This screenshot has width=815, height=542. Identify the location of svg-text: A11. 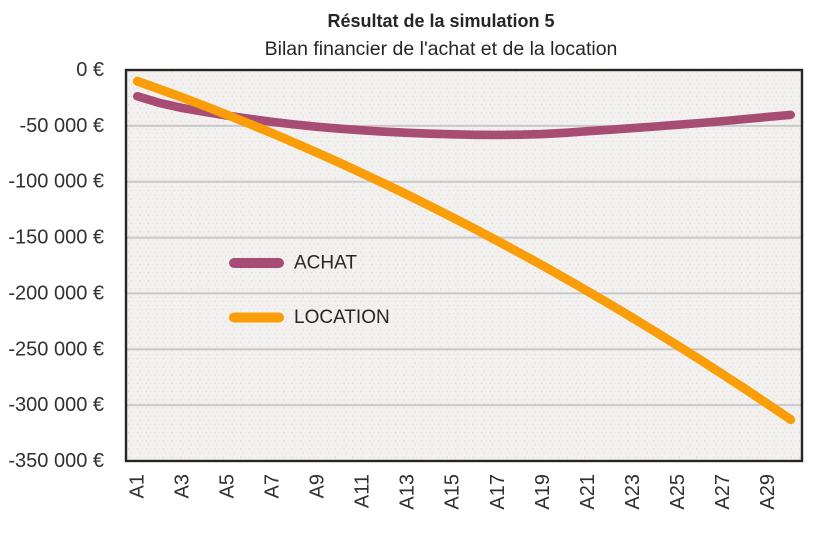
(363, 491).